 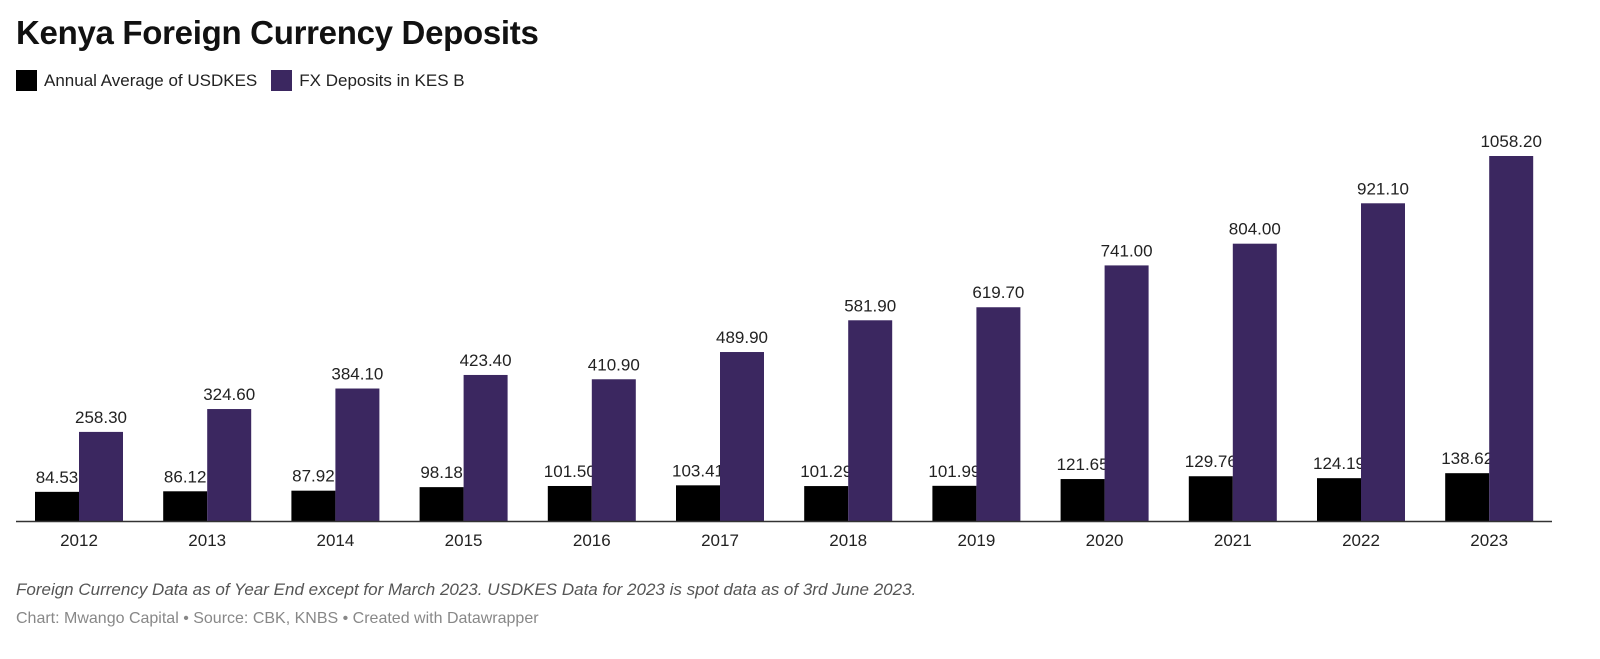 I want to click on data-label-usdkes-2020: 121.65, so click(x=1083, y=464).